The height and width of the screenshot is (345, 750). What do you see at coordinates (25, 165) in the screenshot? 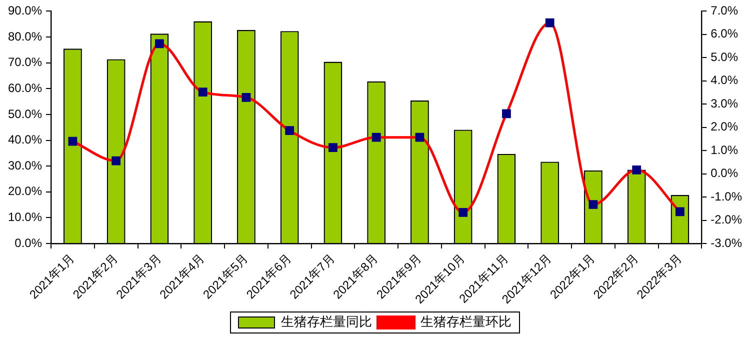
I see `y-tick-label: 30.0%` at bounding box center [25, 165].